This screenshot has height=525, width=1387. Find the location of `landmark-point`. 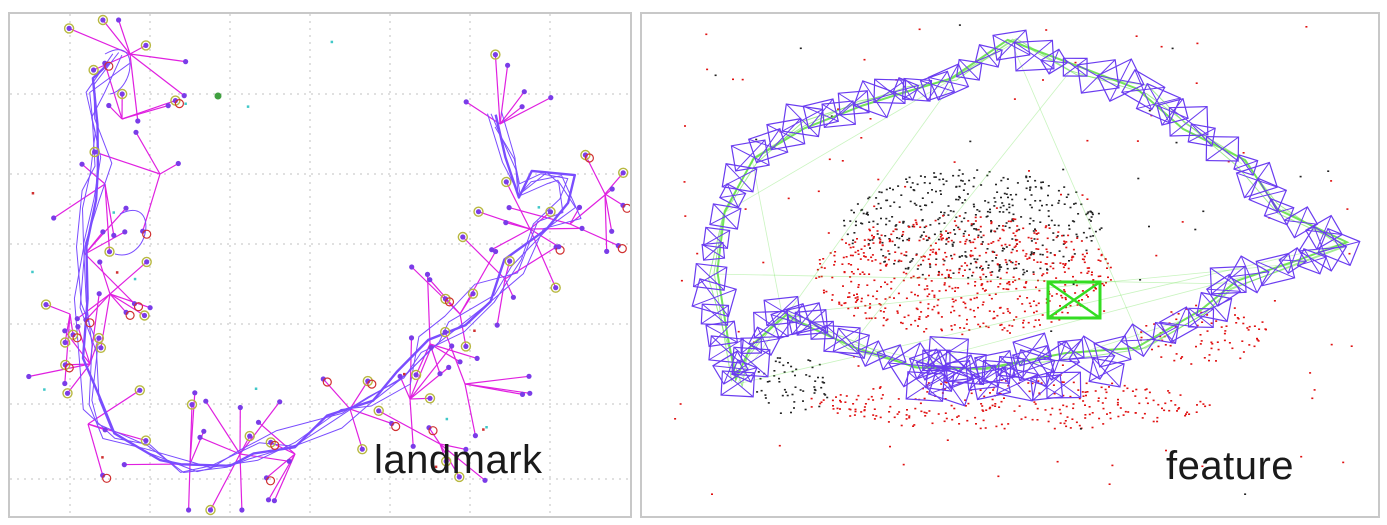

landmark-point is located at coordinates (54, 218).